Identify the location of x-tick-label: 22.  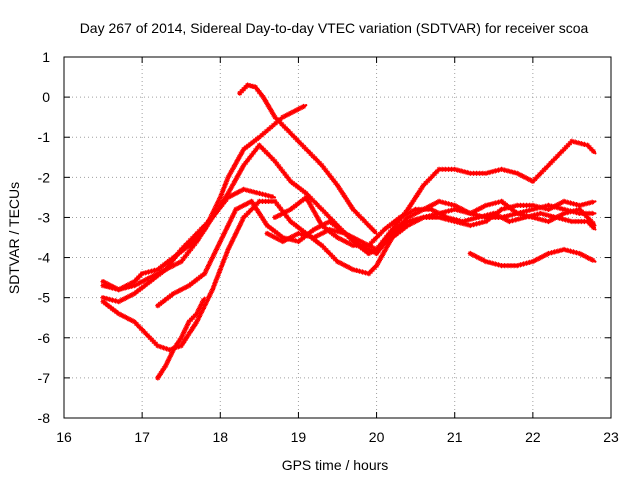
(533, 437).